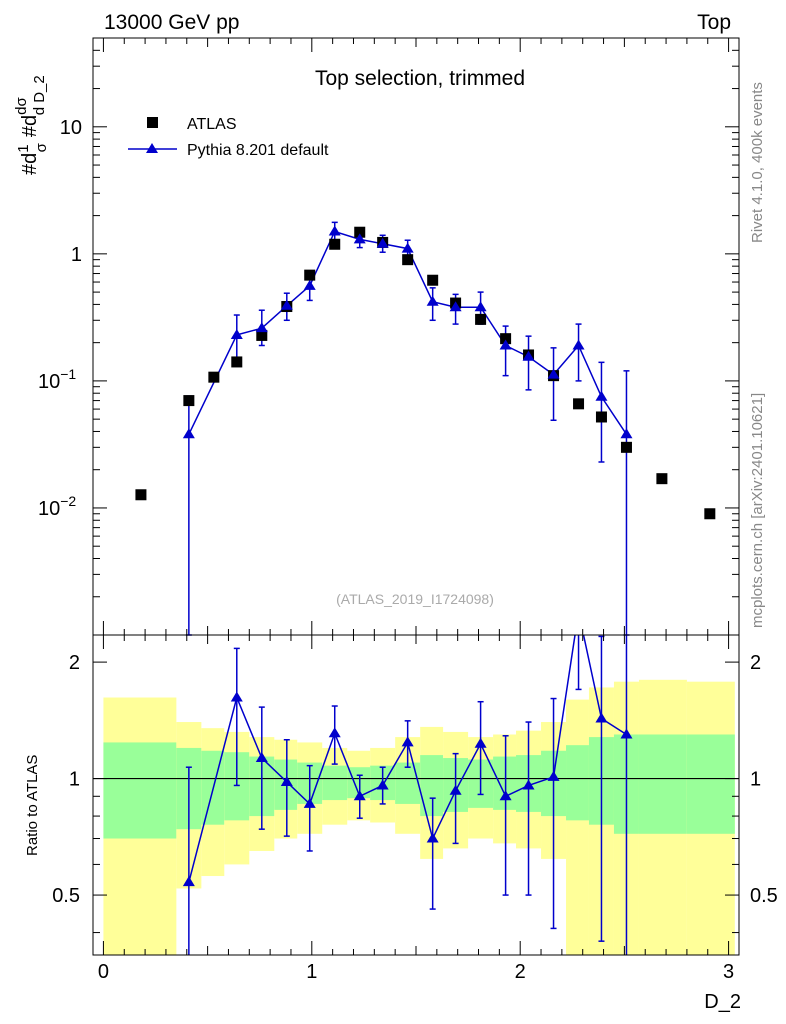 Image resolution: width=786 pixels, height=1024 pixels. Describe the element at coordinates (71, 128) in the screenshot. I see `main-ytick-label: 10` at that location.